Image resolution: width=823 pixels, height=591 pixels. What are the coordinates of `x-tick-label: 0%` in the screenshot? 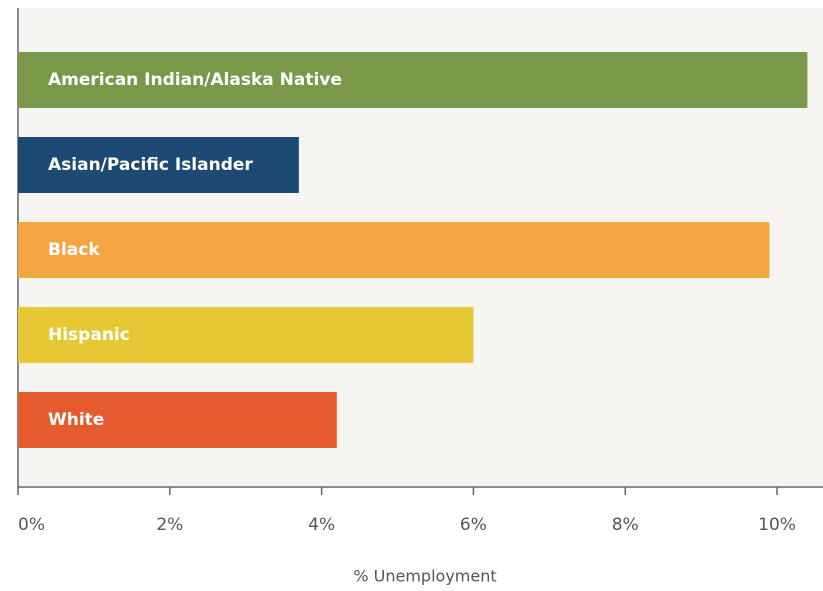 It's located at (31, 525).